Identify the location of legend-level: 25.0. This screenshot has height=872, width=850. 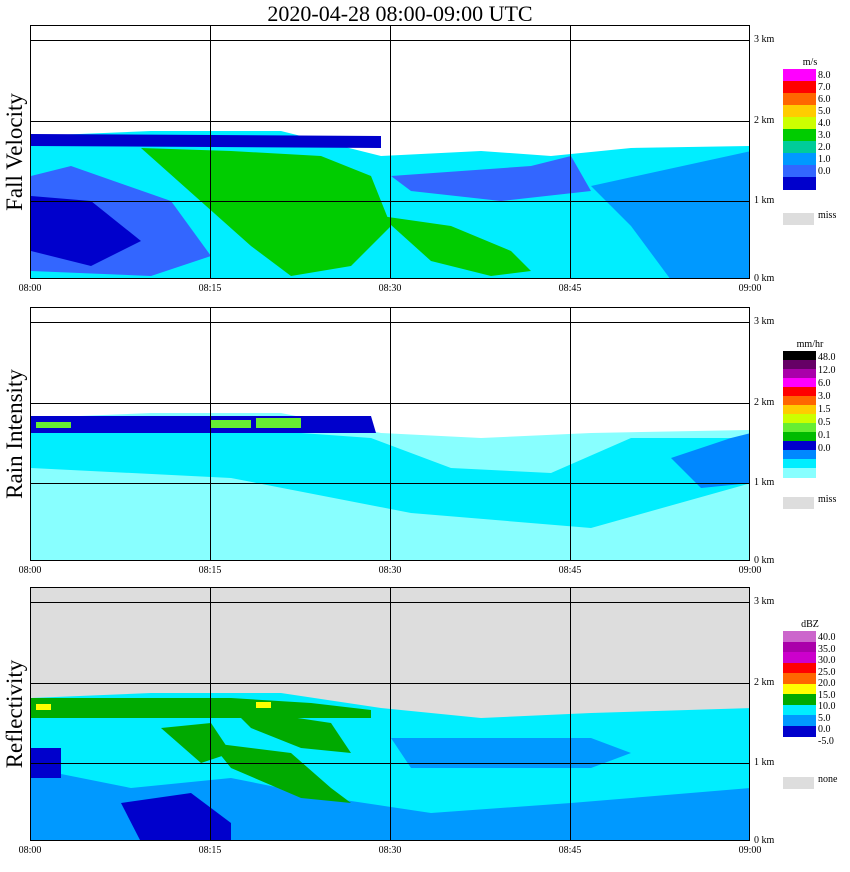
(827, 672).